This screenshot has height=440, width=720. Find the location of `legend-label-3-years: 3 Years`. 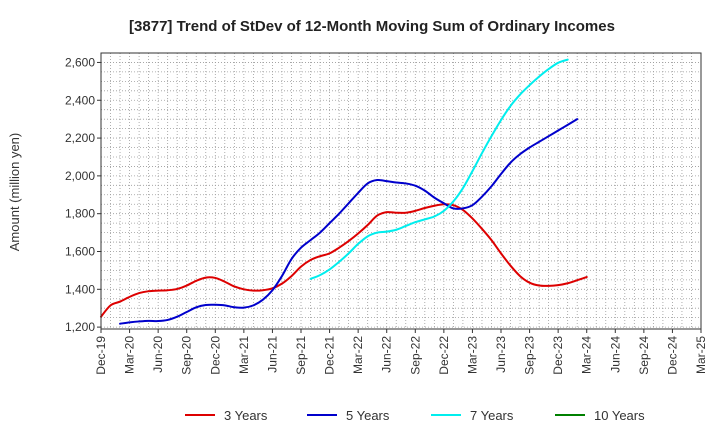

legend-label-3-years: 3 Years is located at coordinates (246, 415).